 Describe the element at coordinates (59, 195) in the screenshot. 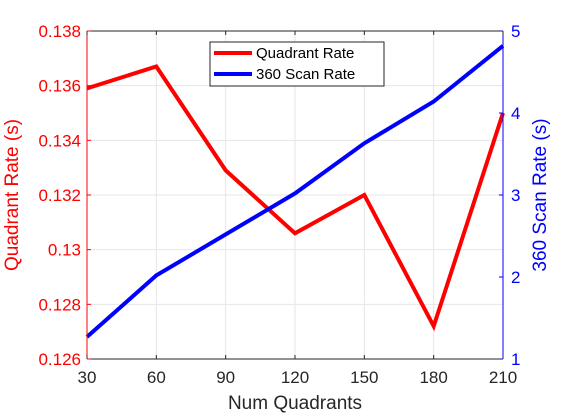

I see `left-tick-label: 0.132` at that location.